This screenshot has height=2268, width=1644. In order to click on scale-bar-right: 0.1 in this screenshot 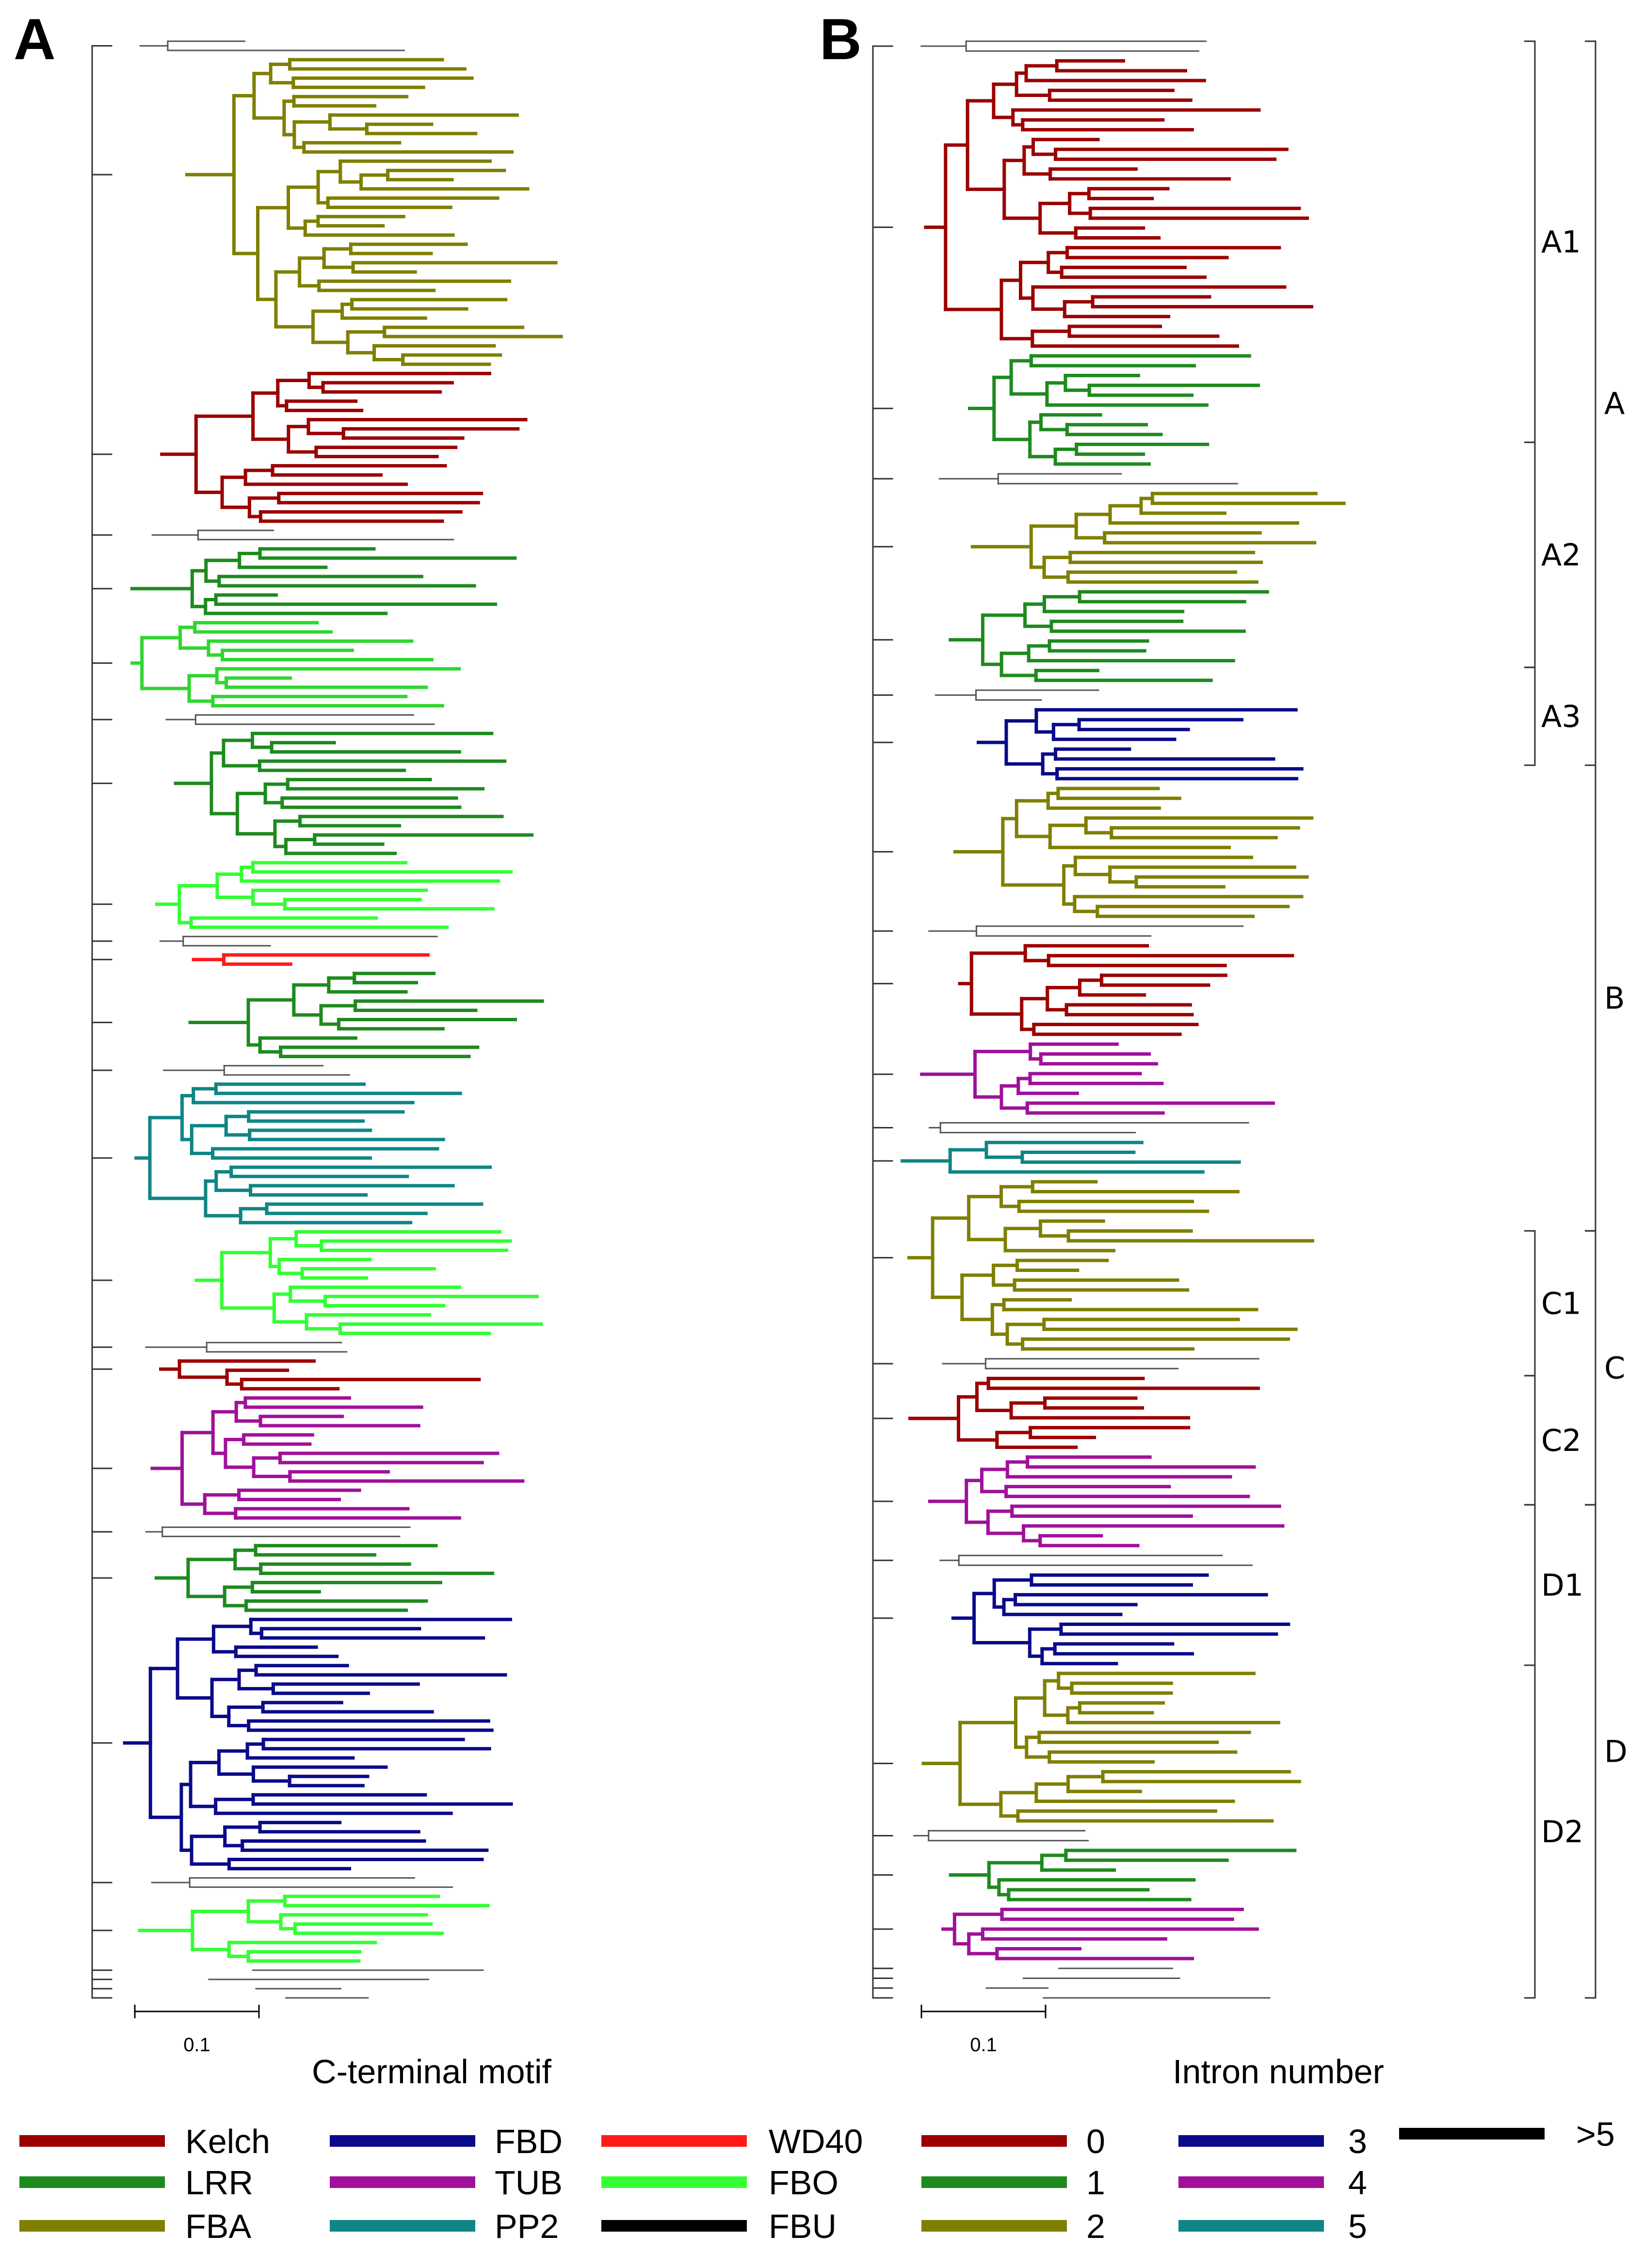, I will do `click(984, 2030)`.